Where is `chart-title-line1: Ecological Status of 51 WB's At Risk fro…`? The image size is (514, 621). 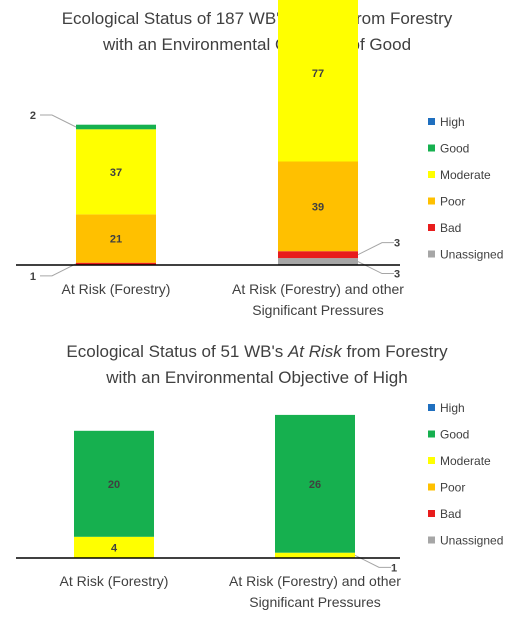 chart-title-line1: Ecological Status of 51 WB's At Risk fro… is located at coordinates (257, 351).